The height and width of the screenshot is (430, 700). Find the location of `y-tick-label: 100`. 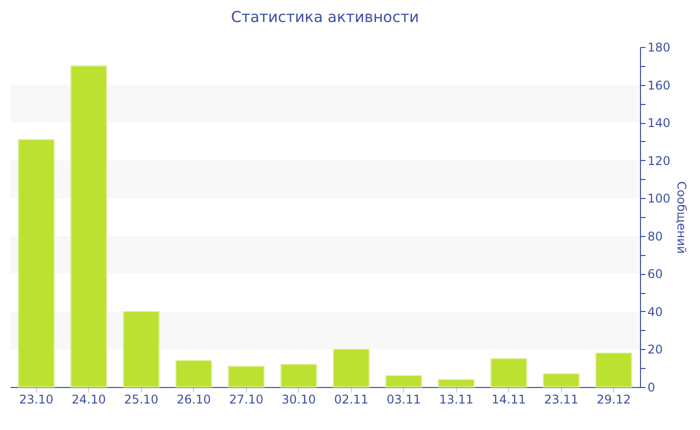

y-tick-label: 100 is located at coordinates (659, 199).